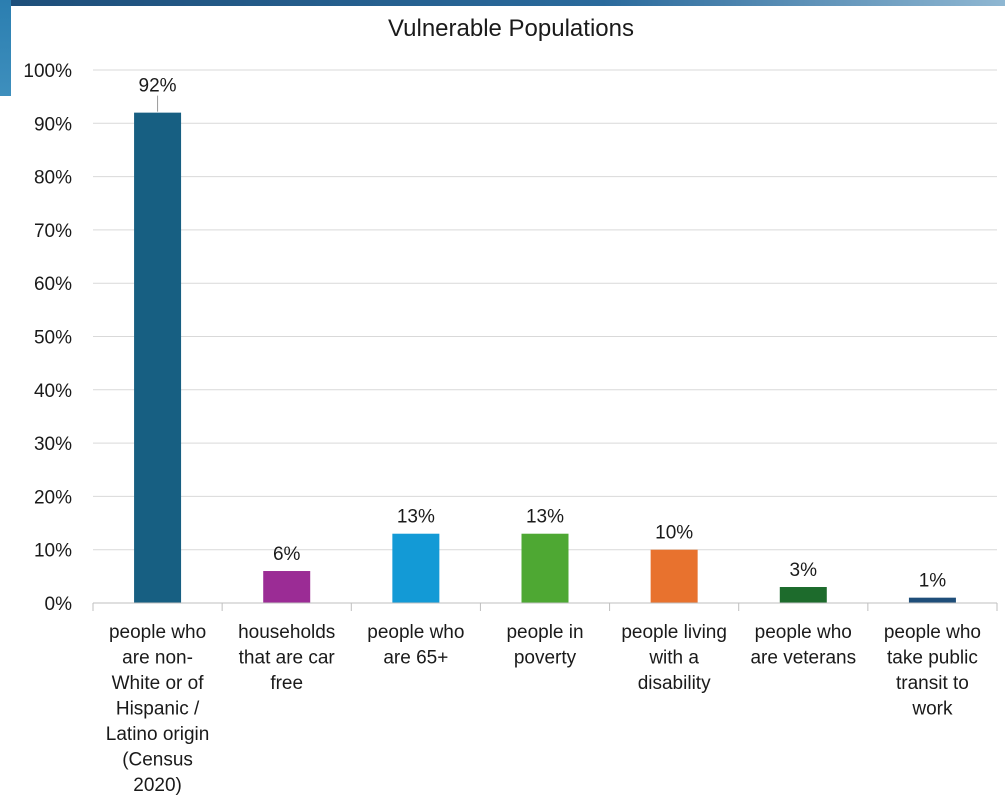 The image size is (1005, 797). What do you see at coordinates (415, 645) in the screenshot?
I see `x-tick-label: people who are 65+` at bounding box center [415, 645].